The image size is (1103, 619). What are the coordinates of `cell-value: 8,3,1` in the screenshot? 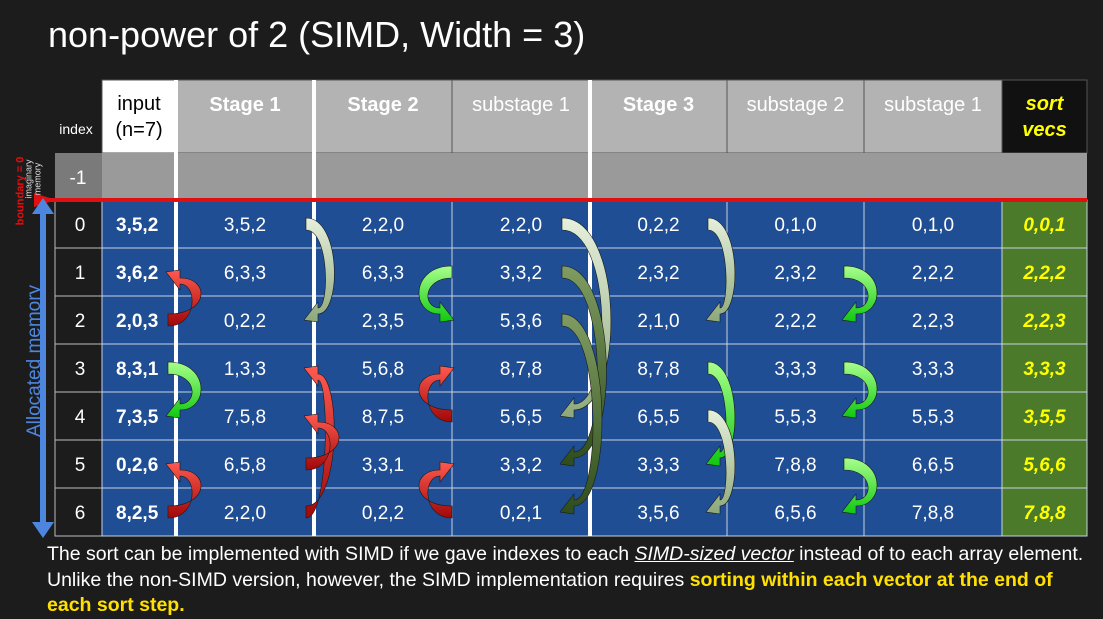 It's located at (137, 369).